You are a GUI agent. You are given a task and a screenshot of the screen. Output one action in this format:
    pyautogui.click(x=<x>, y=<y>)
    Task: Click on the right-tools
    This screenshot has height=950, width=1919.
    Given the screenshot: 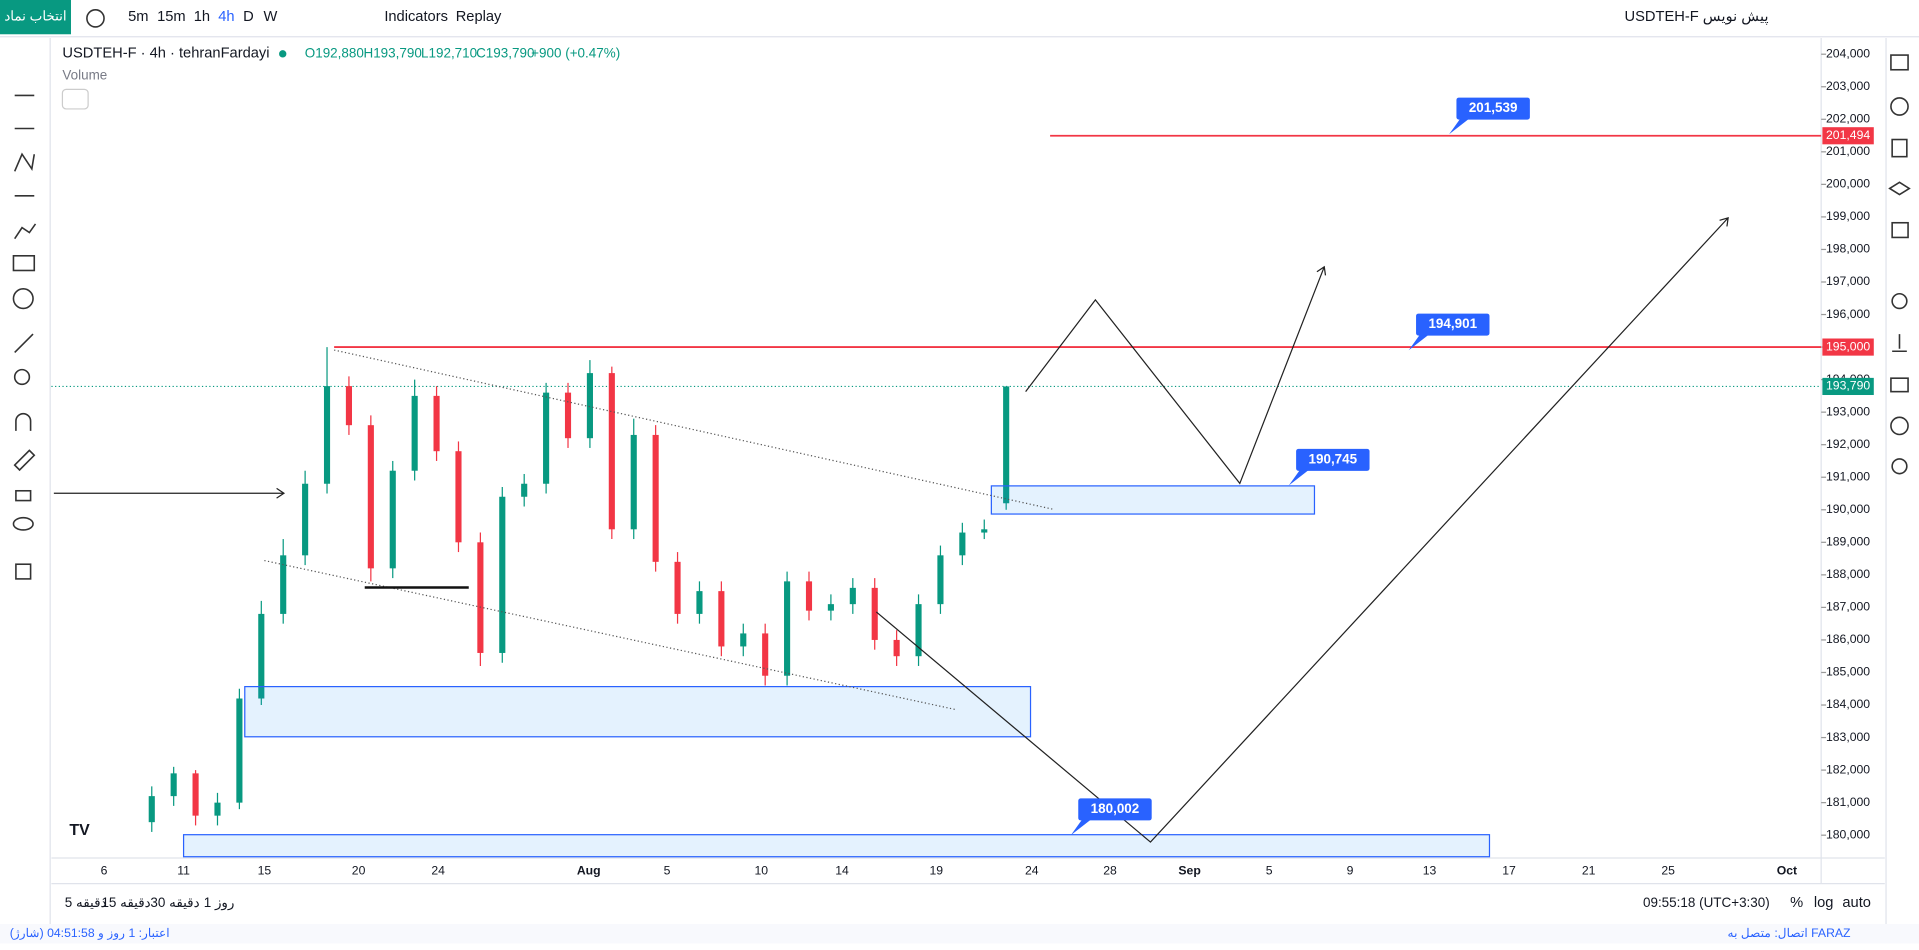 What is the action you would take?
    pyautogui.click(x=1899, y=264)
    